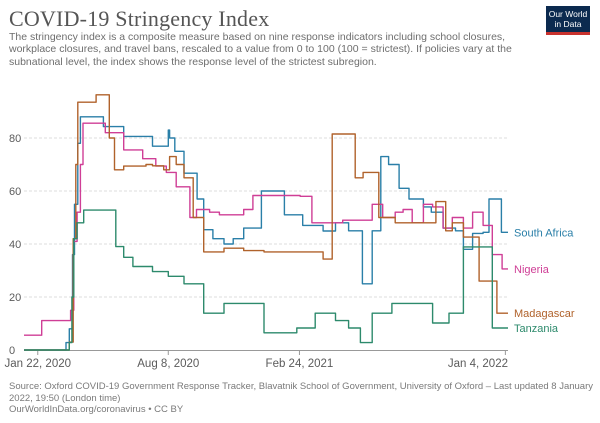 This screenshot has width=600, height=423. I want to click on x-tick-label-1: Aug 8, 2020, so click(168, 364).